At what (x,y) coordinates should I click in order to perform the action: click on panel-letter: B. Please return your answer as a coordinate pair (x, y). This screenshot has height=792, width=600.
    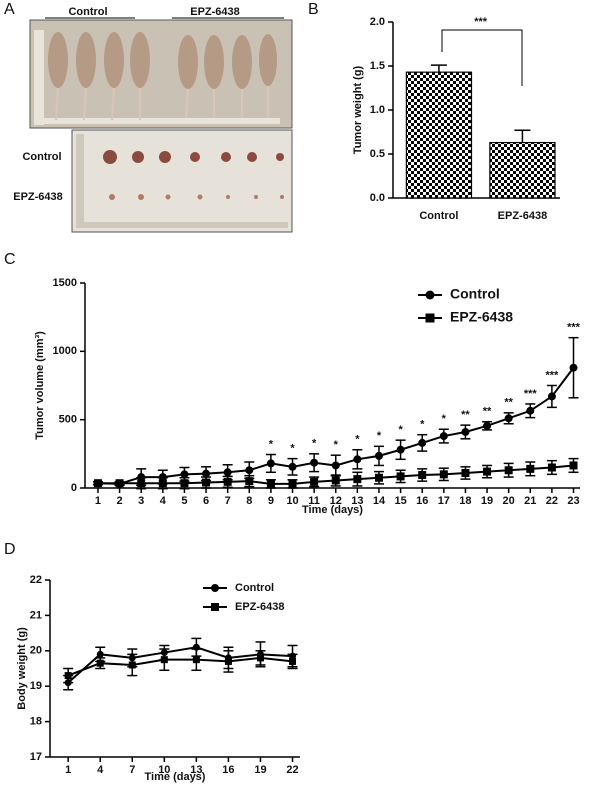
    Looking at the image, I should click on (313, 9).